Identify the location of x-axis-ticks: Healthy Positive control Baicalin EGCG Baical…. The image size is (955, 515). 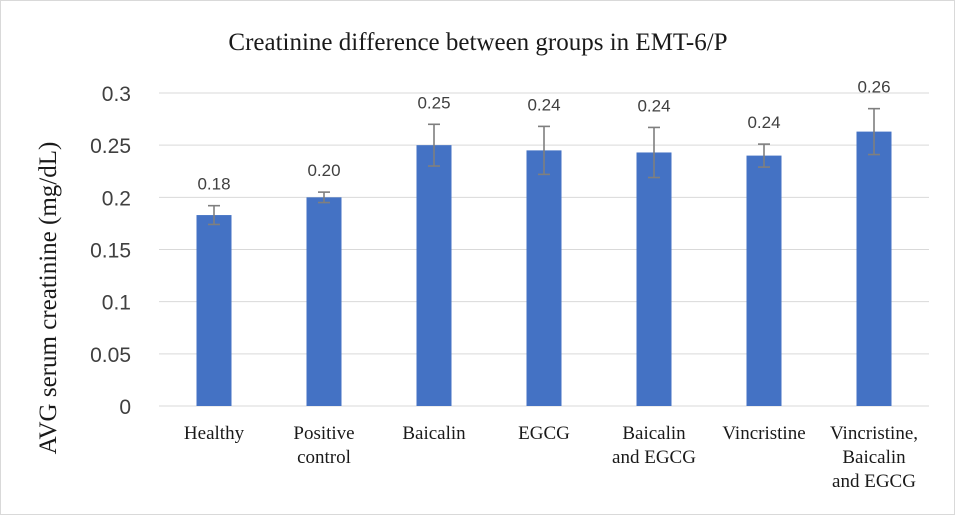
(551, 457).